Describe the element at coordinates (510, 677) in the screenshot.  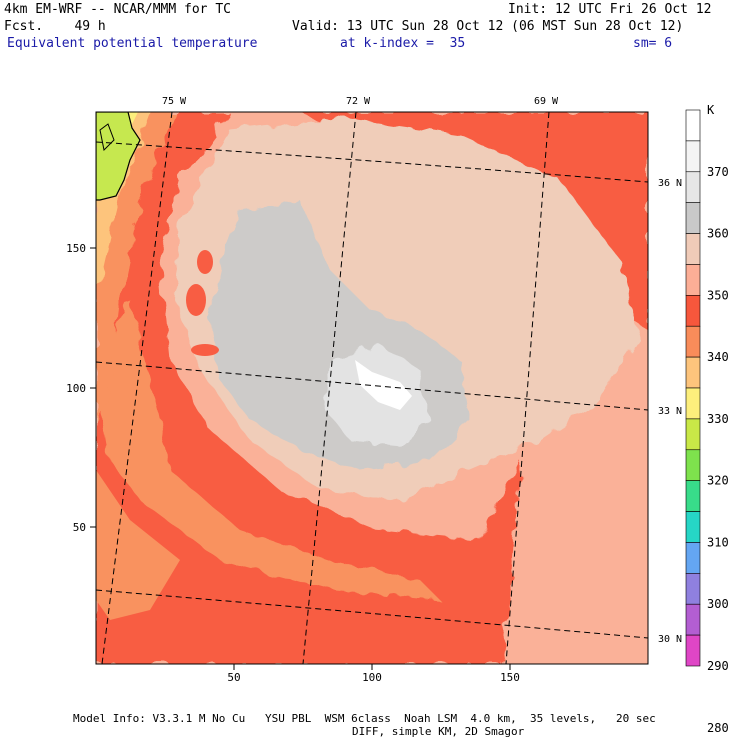
I see `x-tick-label: 150` at that location.